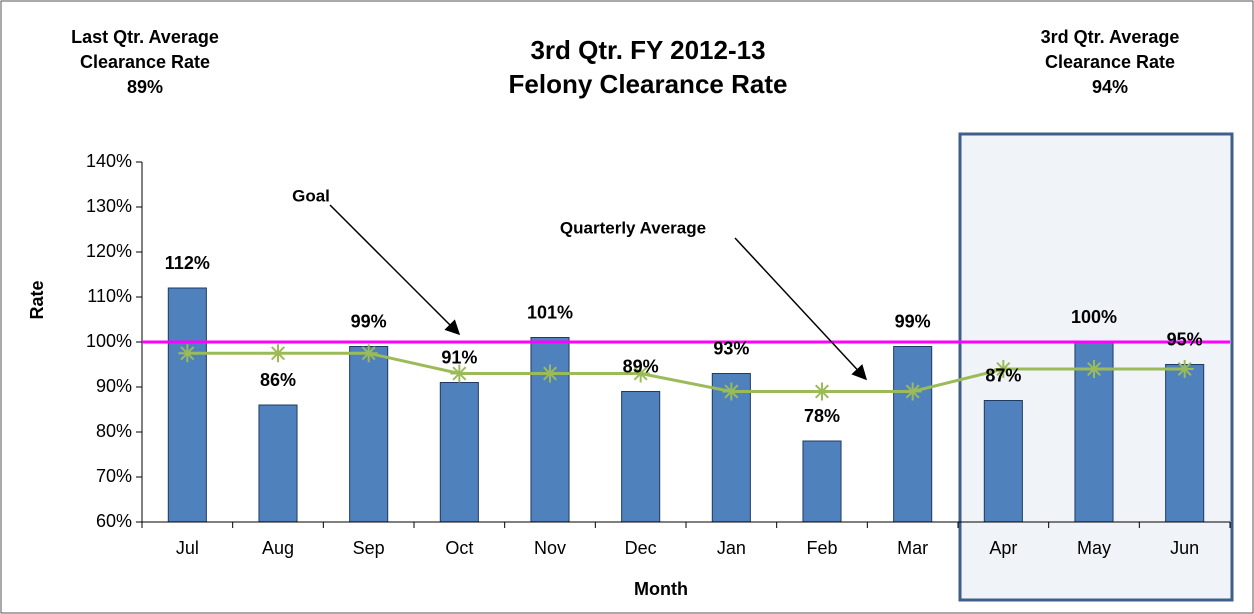  I want to click on data-label: 100%, so click(1094, 317).